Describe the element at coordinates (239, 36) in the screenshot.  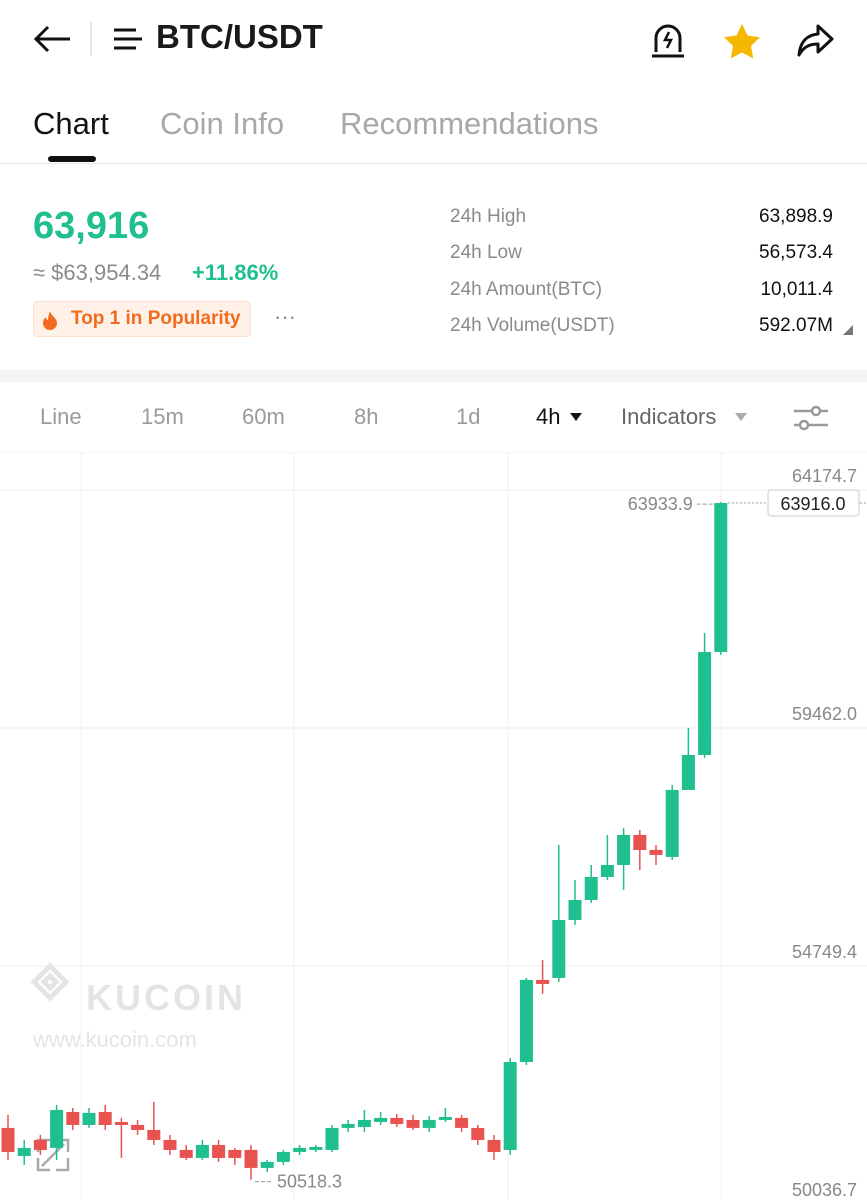
I see `pair-title: BTC/USDT` at that location.